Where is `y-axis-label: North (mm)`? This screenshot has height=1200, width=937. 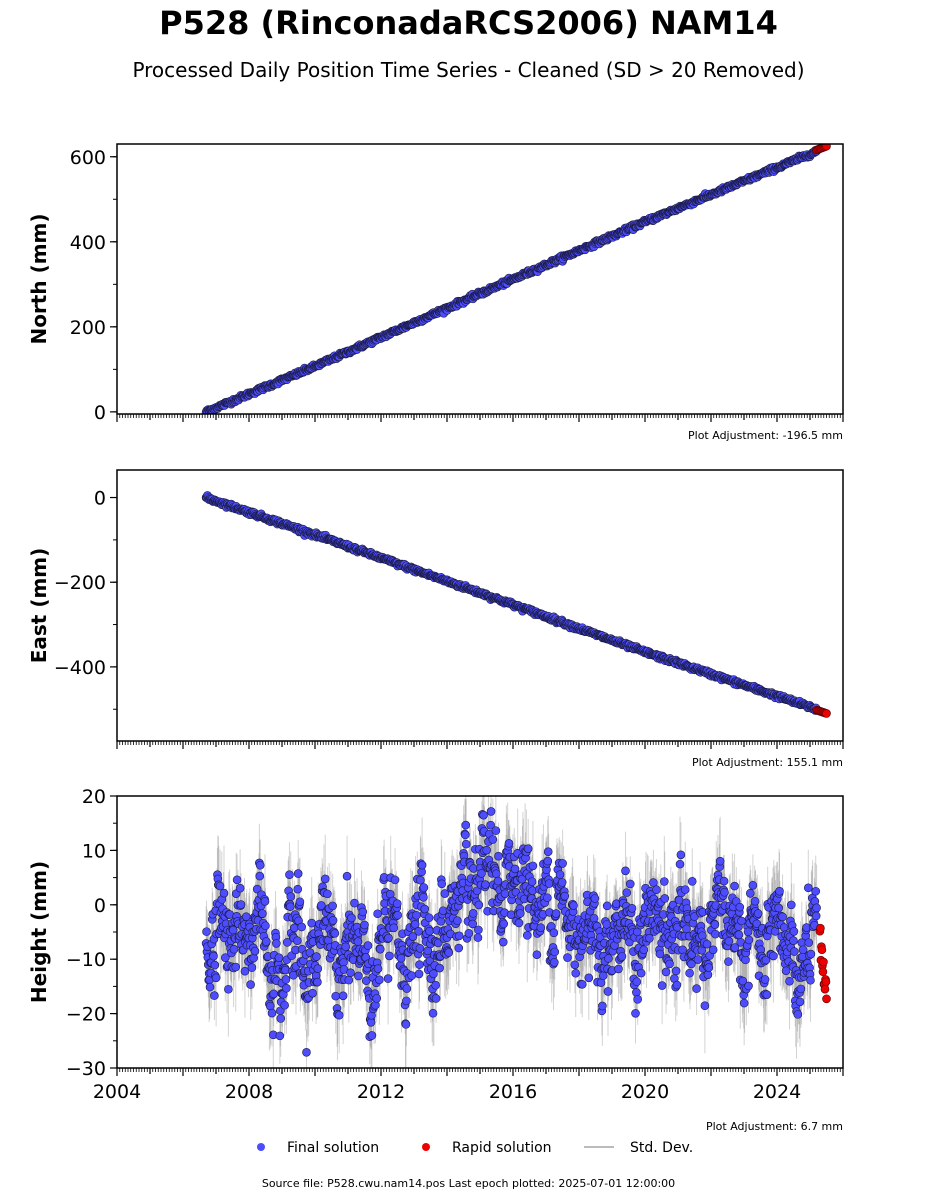 y-axis-label: North (mm) is located at coordinates (39, 278).